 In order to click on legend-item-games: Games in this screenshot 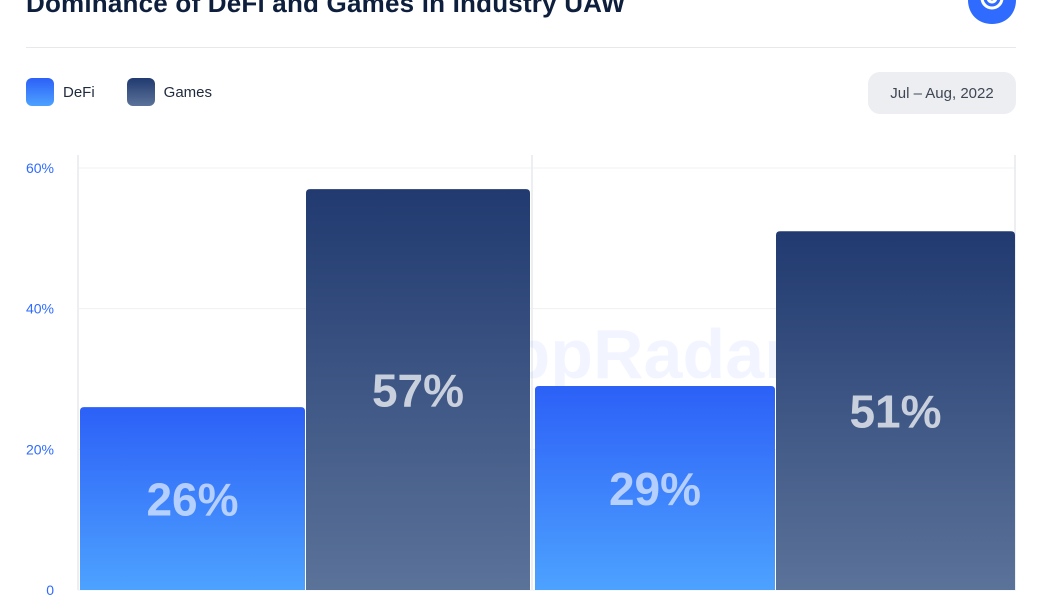, I will do `click(169, 92)`.